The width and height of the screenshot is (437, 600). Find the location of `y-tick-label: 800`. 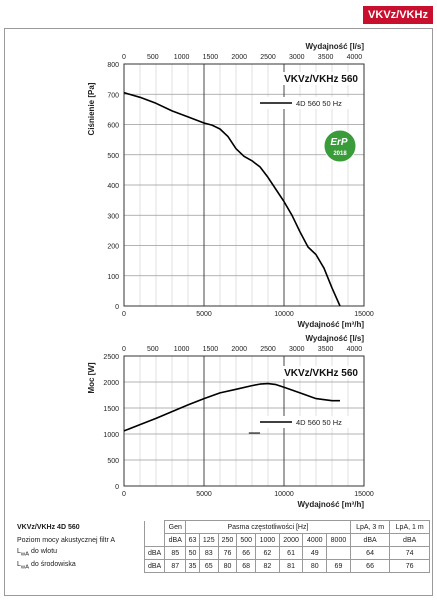

y-tick-label: 800 is located at coordinates (113, 65).